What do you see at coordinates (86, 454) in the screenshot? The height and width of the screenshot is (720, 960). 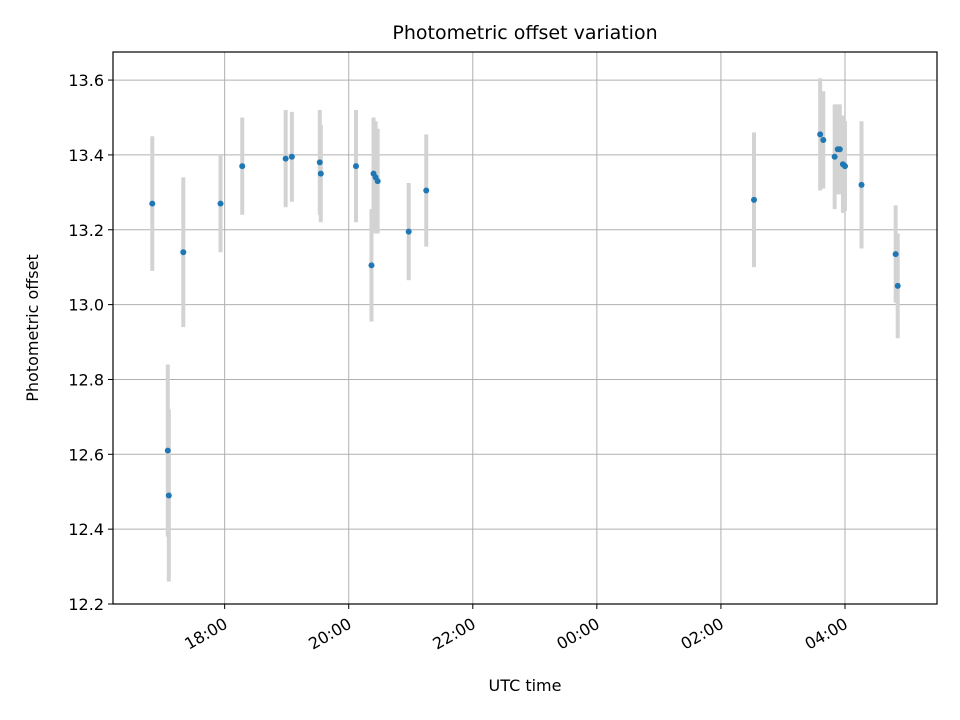 I see `y-tick-label: 12.6` at bounding box center [86, 454].